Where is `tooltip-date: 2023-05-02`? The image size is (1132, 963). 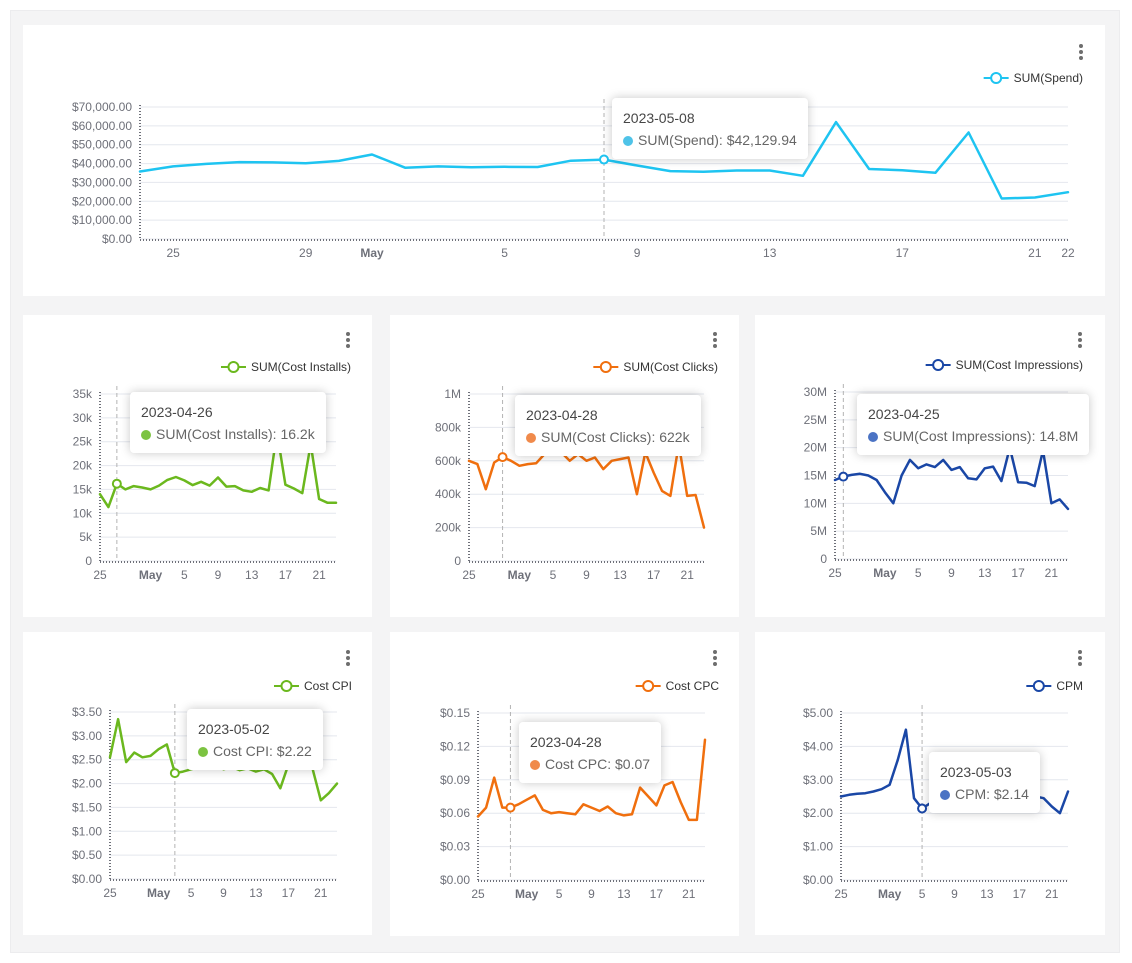
tooltip-date: 2023-05-02 is located at coordinates (234, 729).